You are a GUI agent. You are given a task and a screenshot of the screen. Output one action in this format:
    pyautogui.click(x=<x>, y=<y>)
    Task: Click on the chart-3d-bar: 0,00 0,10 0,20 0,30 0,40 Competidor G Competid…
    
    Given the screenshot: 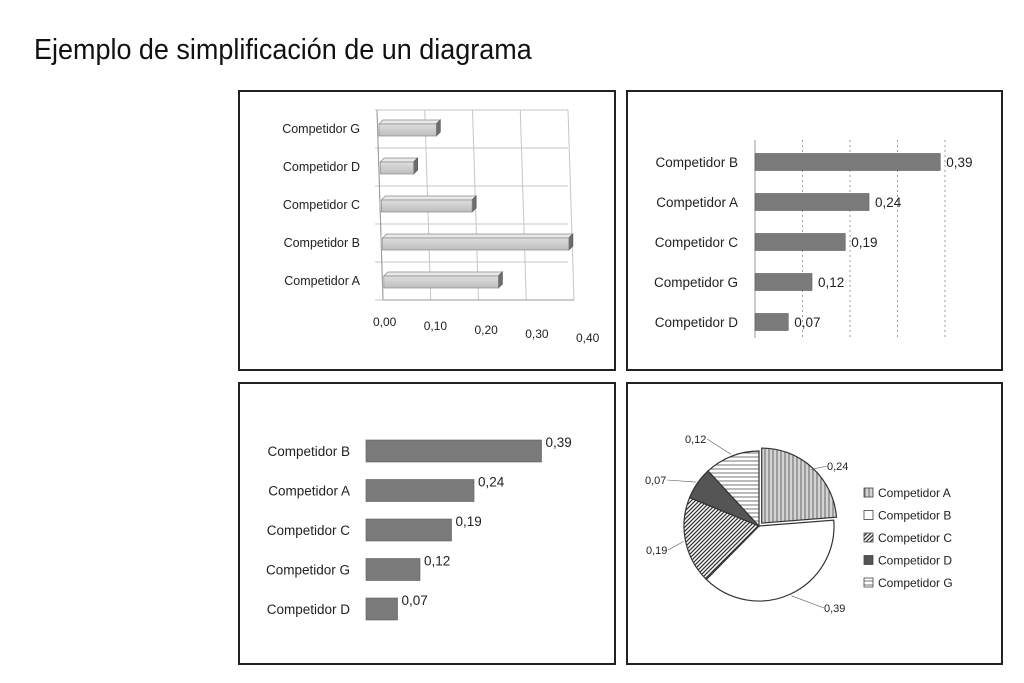 What is the action you would take?
    pyautogui.click(x=441, y=227)
    